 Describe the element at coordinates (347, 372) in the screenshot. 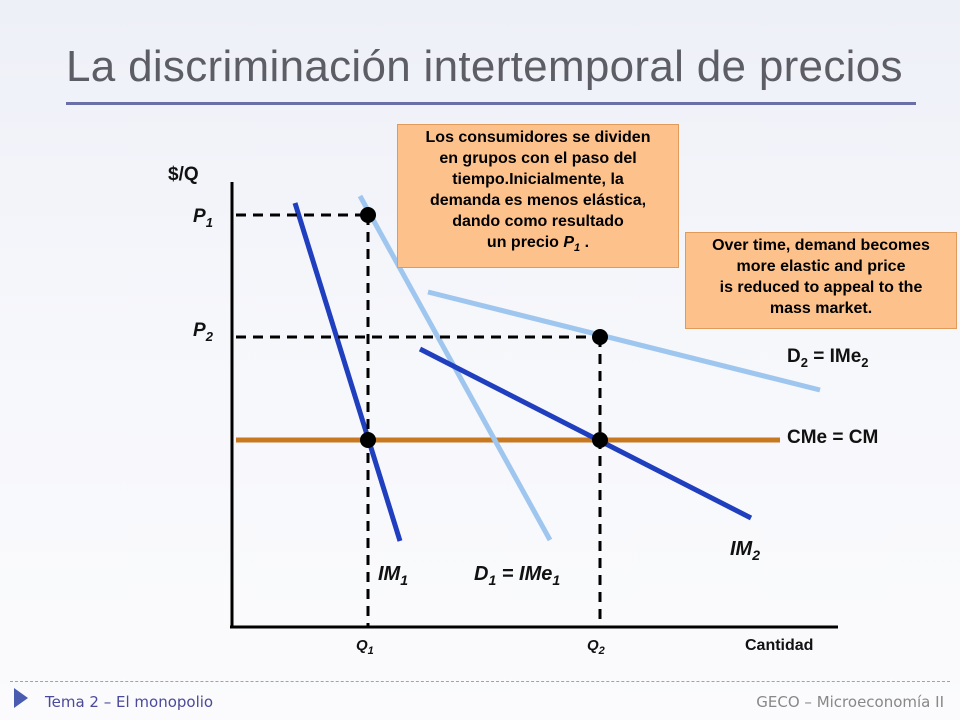

I see `im1-curve` at that location.